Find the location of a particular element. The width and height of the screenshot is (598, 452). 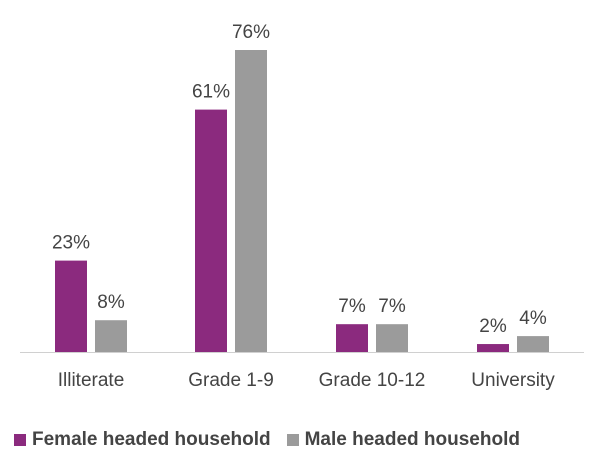

legend-label-female: Female headed household is located at coordinates (151, 439).